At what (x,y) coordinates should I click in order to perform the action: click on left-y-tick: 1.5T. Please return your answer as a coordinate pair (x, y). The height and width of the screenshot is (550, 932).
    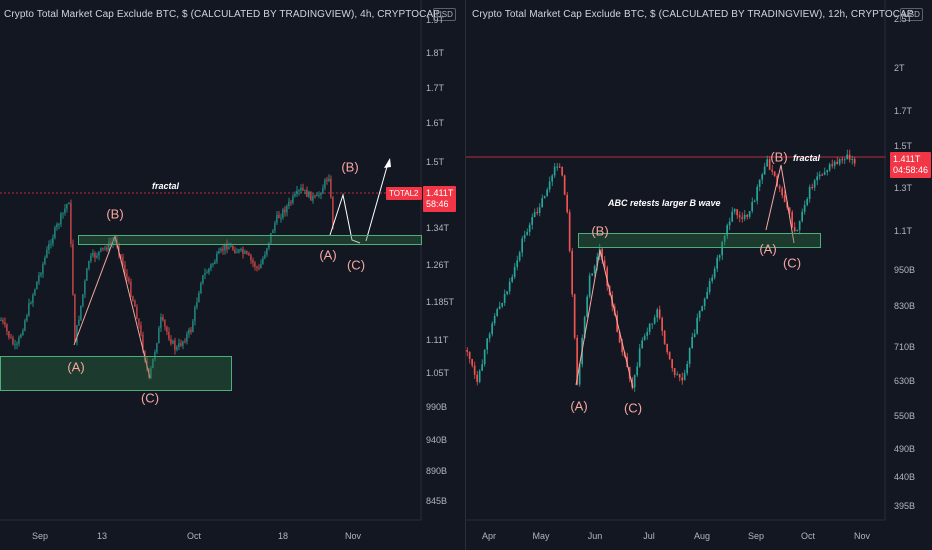
    Looking at the image, I should click on (435, 162).